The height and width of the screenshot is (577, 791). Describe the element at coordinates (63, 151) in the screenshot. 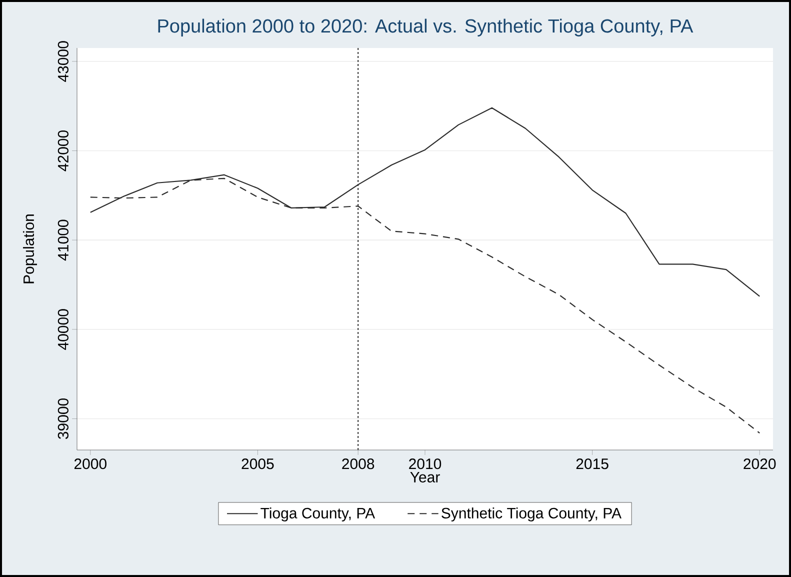

I see `y-tick-label: 42000` at that location.